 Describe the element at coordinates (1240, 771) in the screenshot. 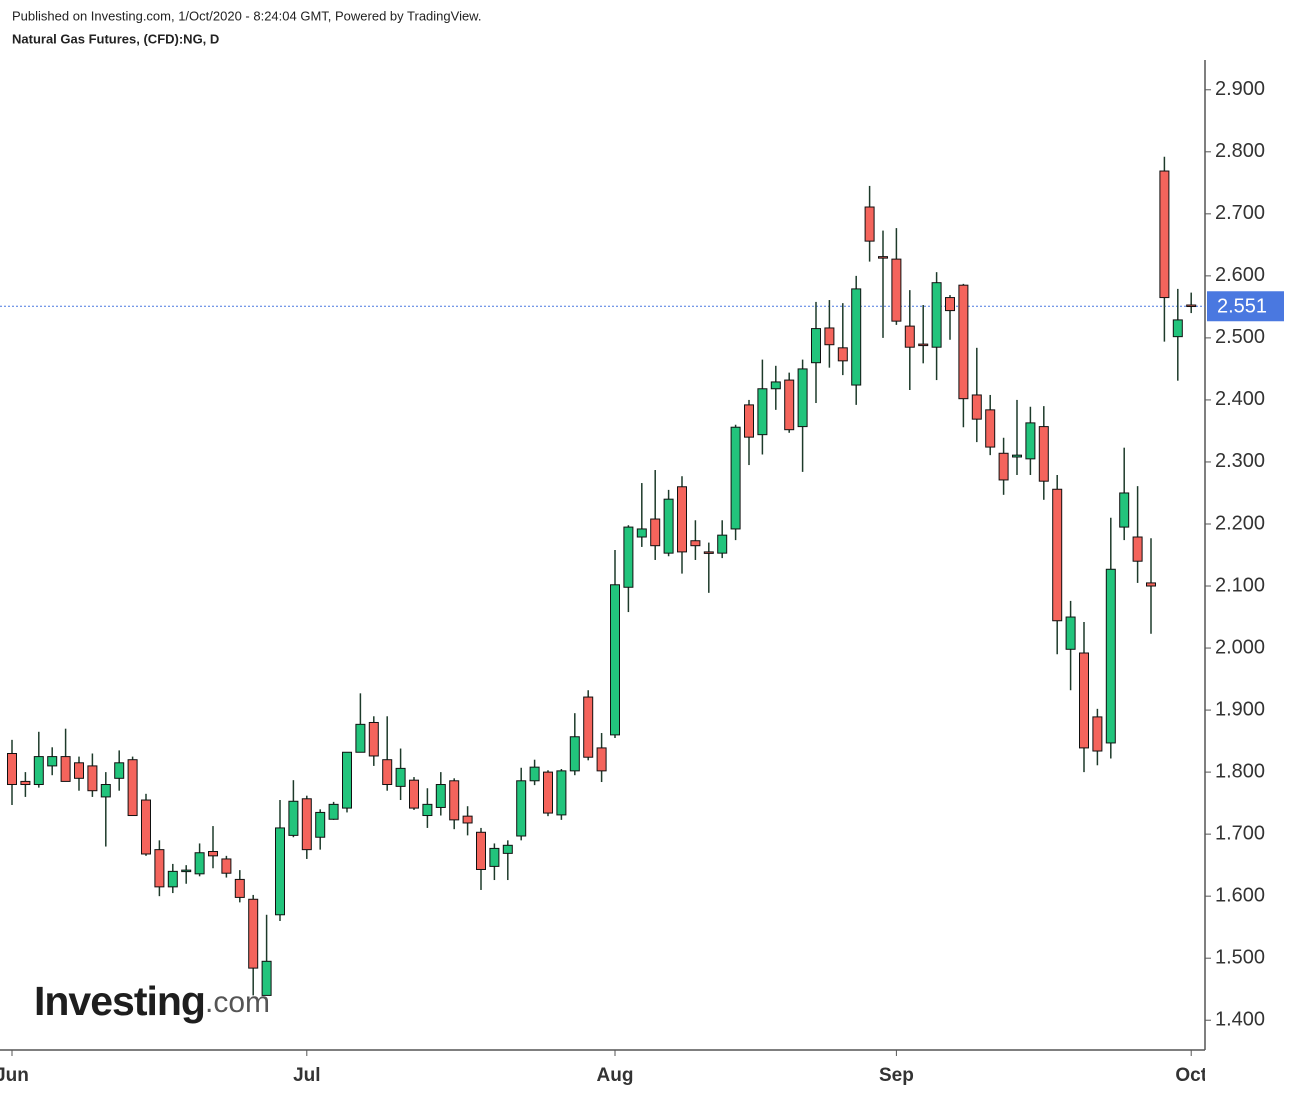

I see `y-tick-label: 1.800` at that location.